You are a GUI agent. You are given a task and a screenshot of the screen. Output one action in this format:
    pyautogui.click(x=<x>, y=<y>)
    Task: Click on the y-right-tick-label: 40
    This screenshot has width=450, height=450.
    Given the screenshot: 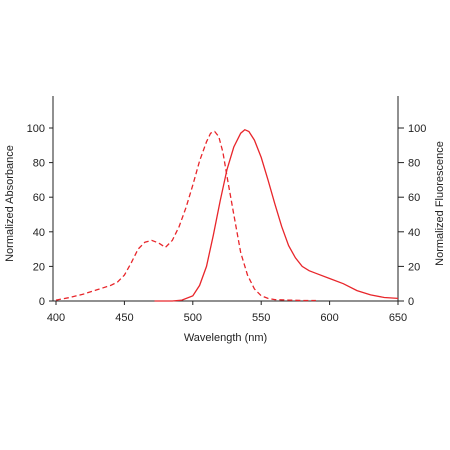 What is the action you would take?
    pyautogui.click(x=414, y=233)
    